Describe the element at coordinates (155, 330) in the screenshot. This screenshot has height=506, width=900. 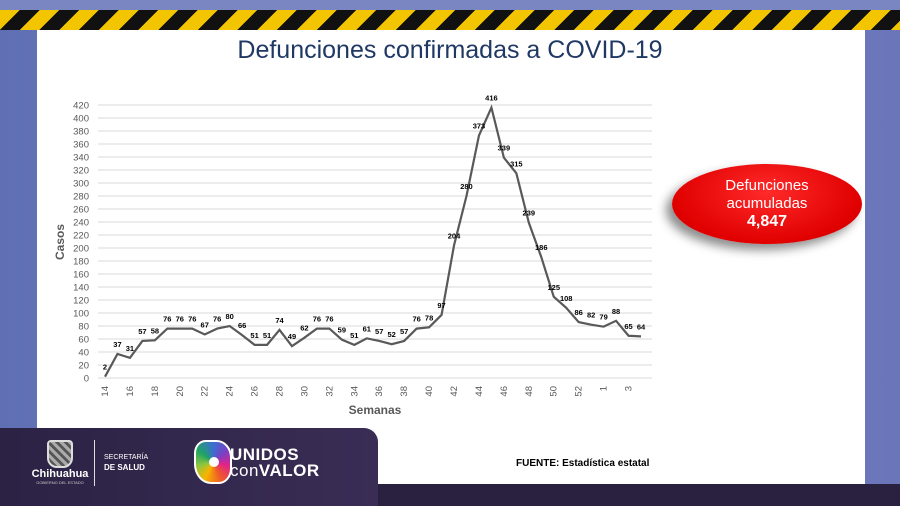
I see `data-label: 58` at that location.